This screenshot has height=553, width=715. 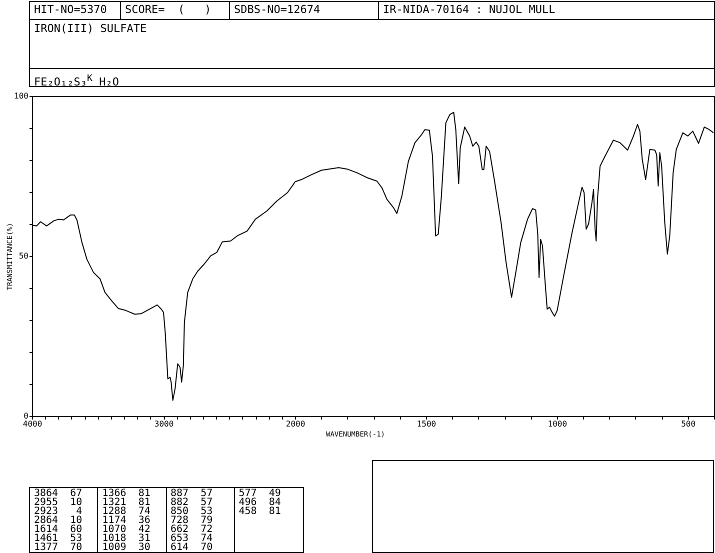 What do you see at coordinates (58, 529) in the screenshot?
I see `text: 1614 60` at bounding box center [58, 529].